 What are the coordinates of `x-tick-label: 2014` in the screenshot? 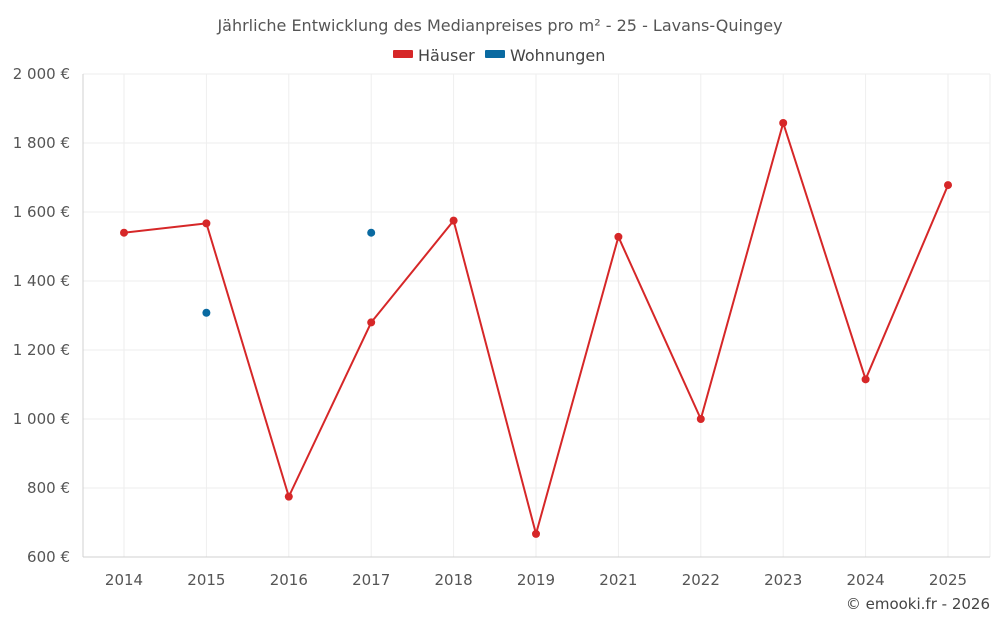 It's located at (124, 580).